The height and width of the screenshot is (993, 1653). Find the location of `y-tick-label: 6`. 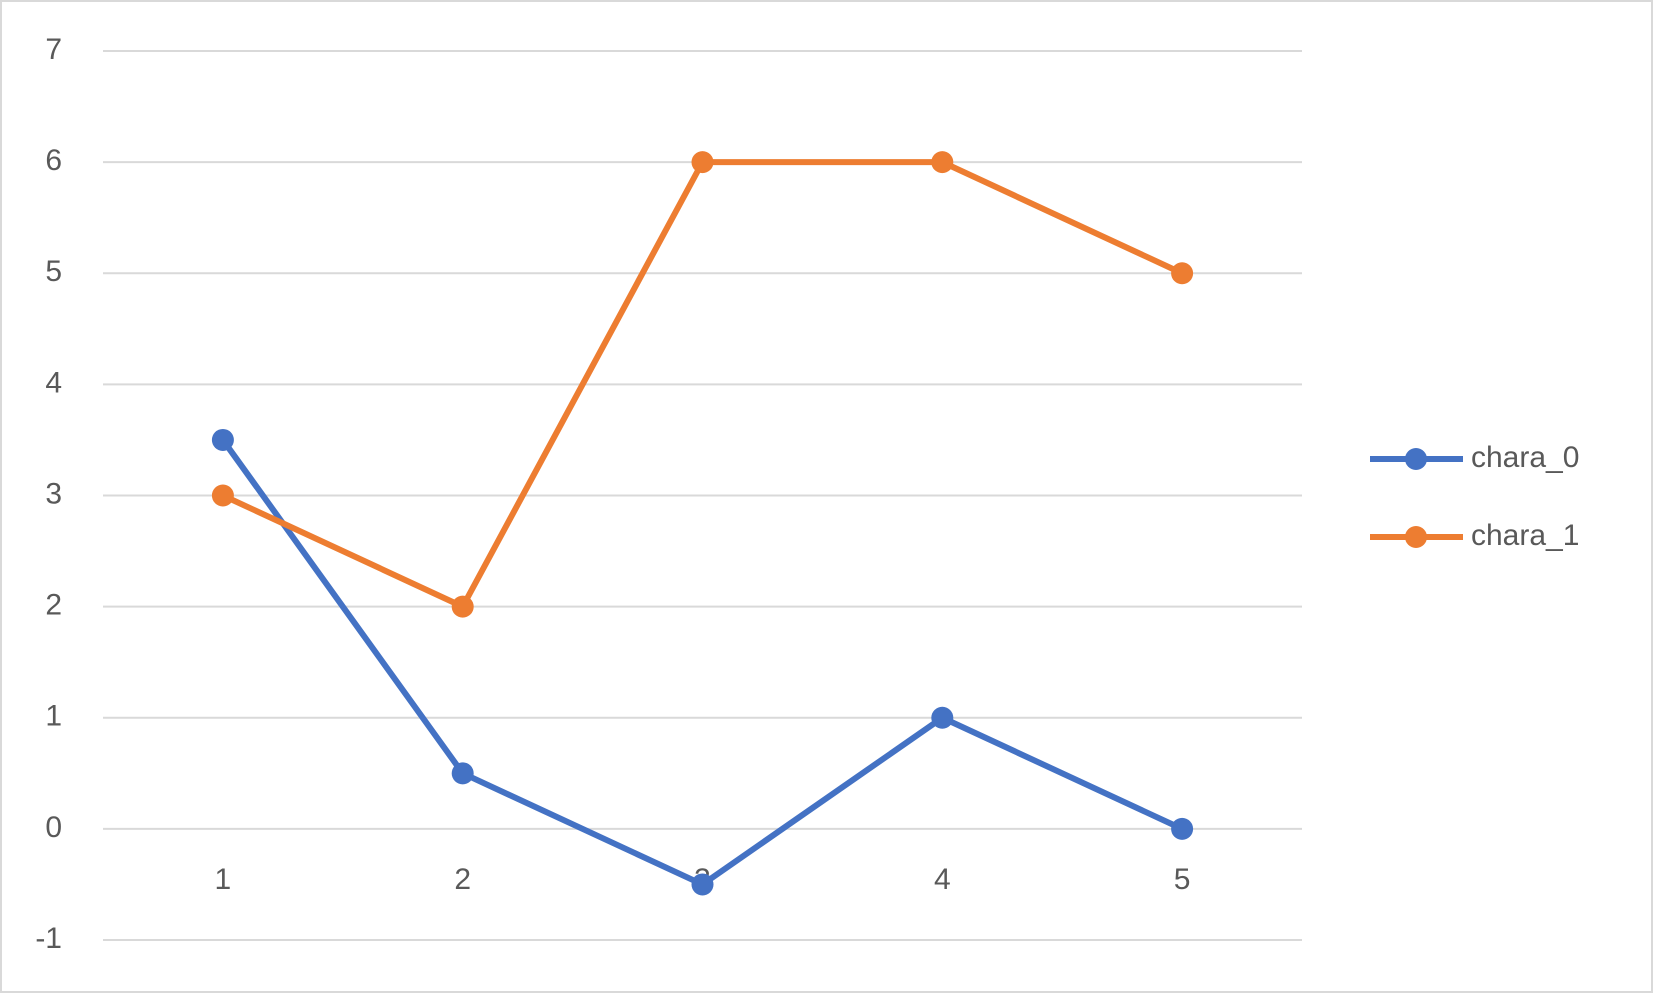

y-tick-label: 6 is located at coordinates (53, 160).